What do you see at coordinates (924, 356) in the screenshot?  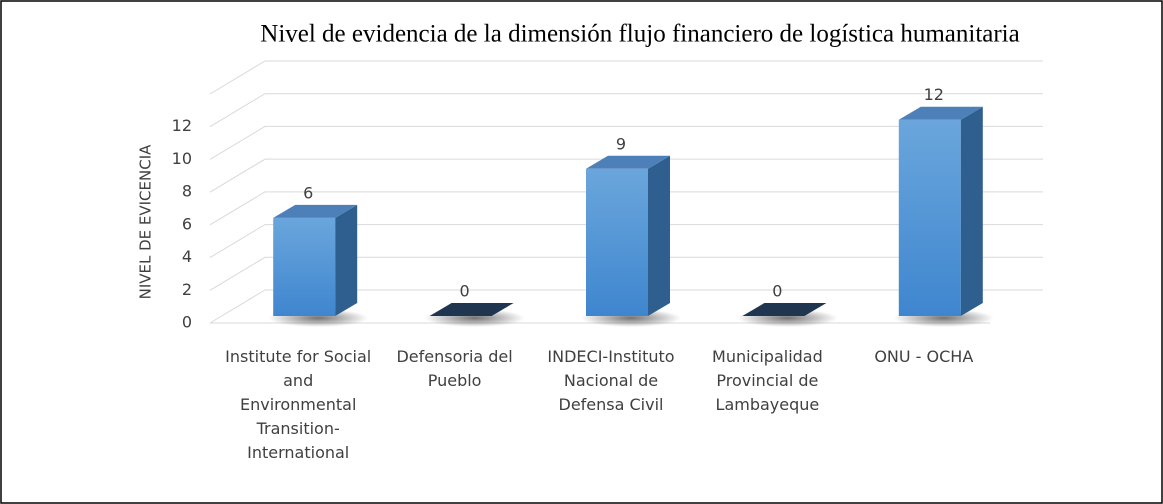 I see `x-tick-label: ONU - OCHA` at bounding box center [924, 356].